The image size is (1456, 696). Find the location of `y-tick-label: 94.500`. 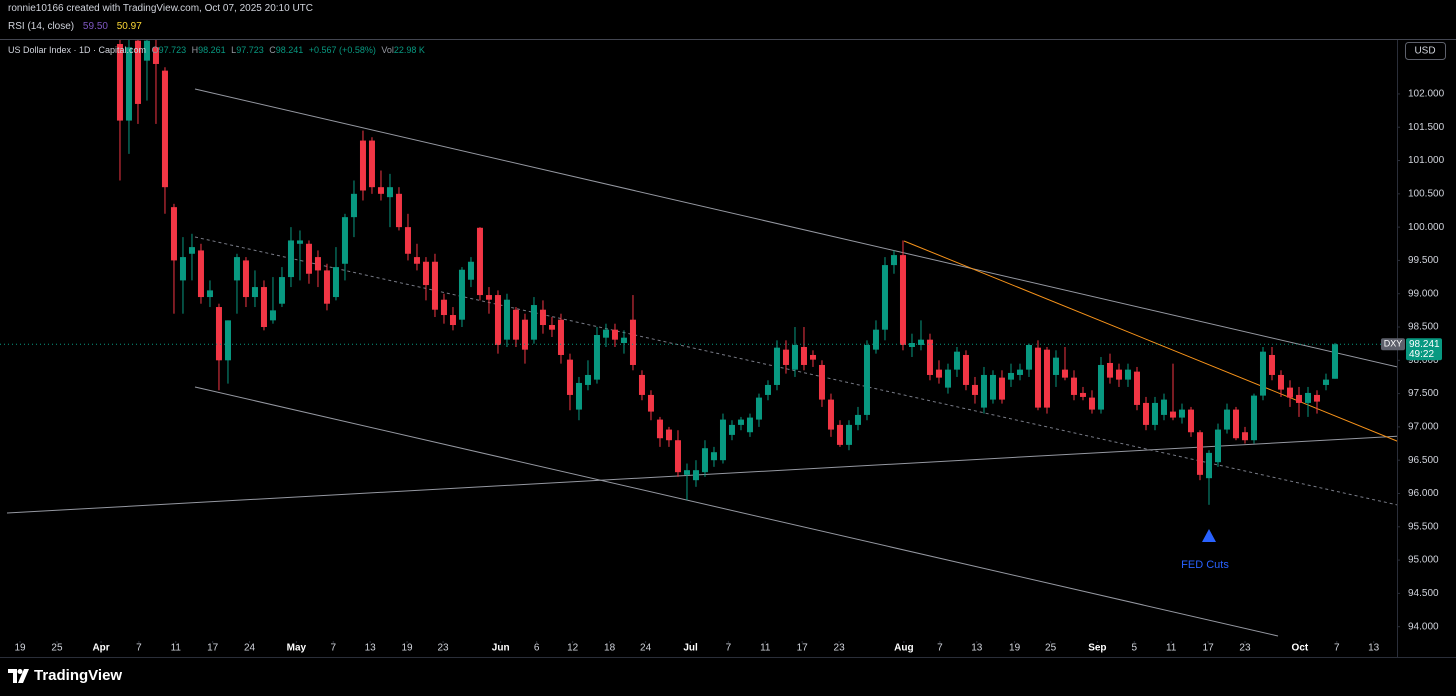

y-tick-label: 94.500 is located at coordinates (1423, 593).